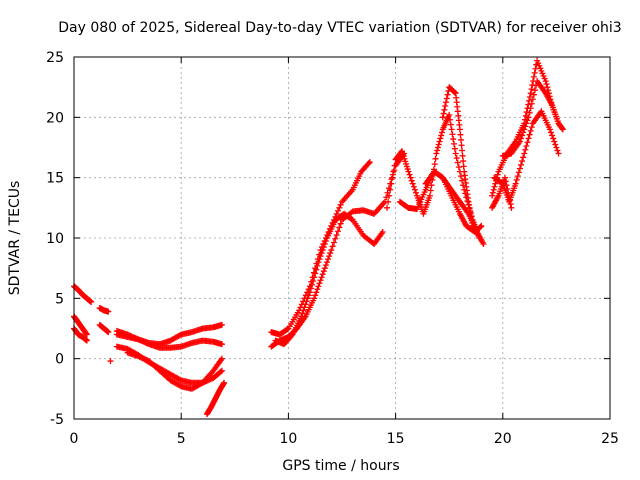 The image size is (640, 480). What do you see at coordinates (215, 398) in the screenshot?
I see `data-series-seg-dip` at bounding box center [215, 398].